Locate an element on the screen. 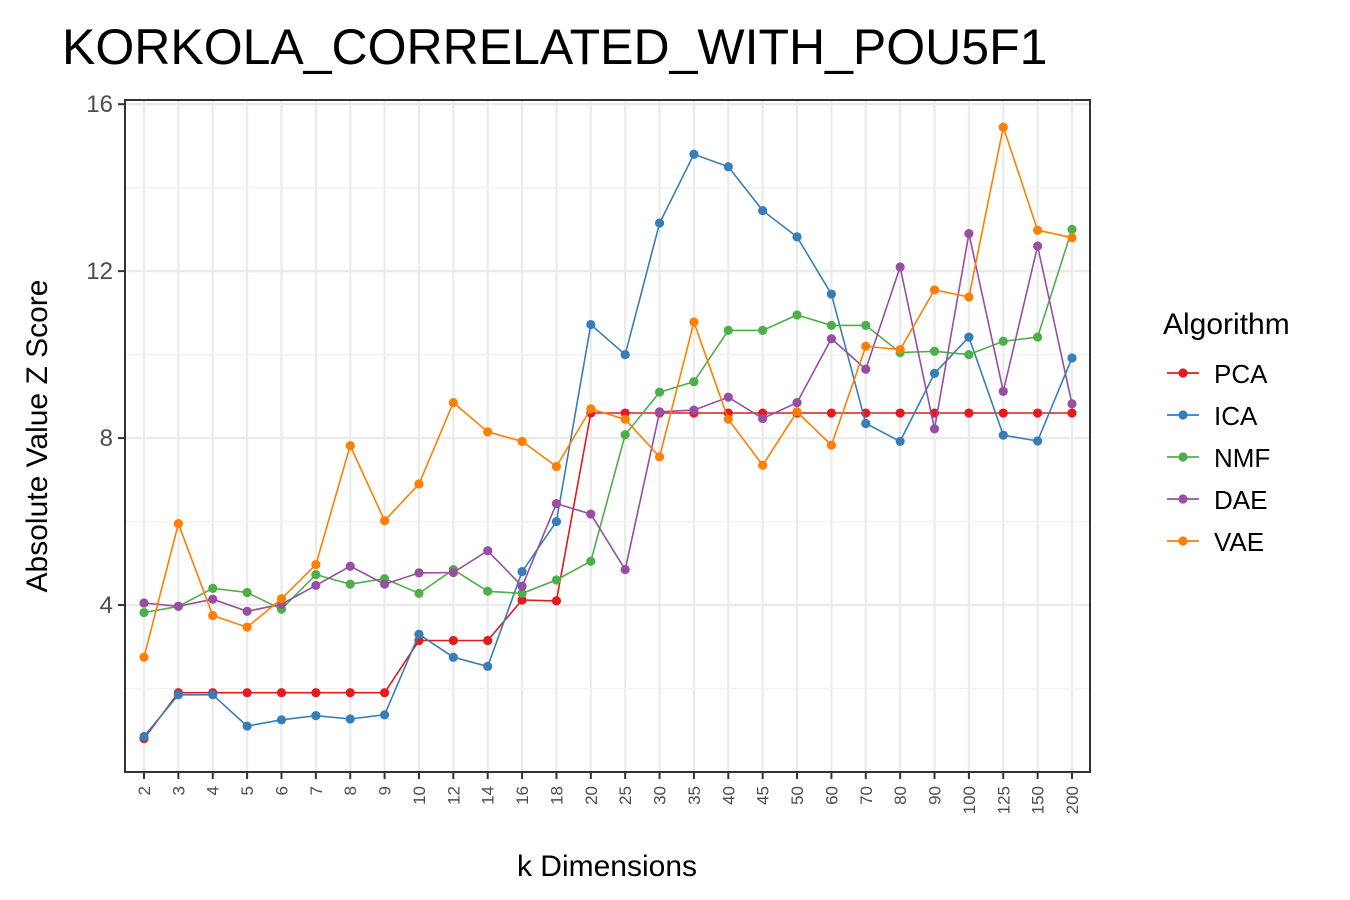  x-tick-label: 50 is located at coordinates (797, 795).